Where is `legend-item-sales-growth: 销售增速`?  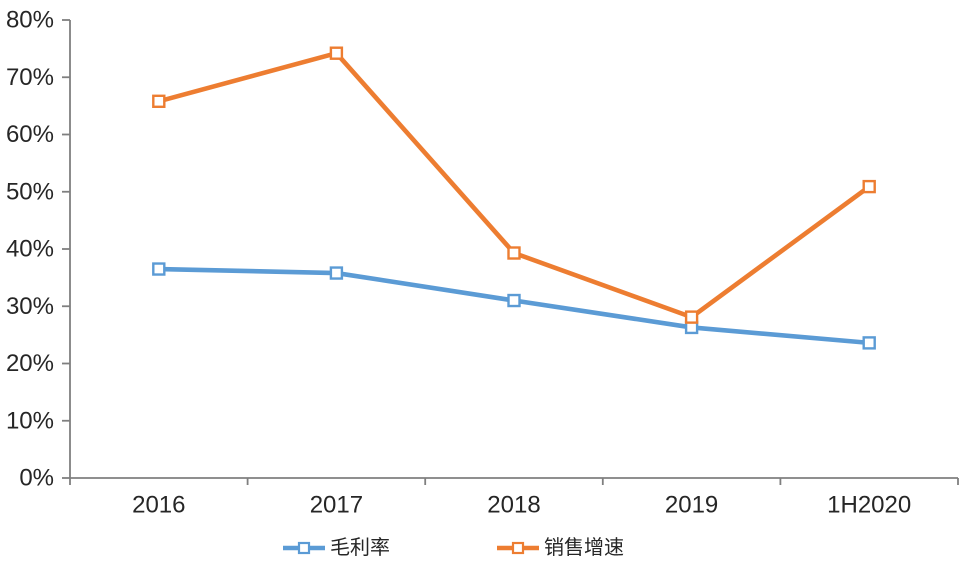 legend-item-sales-growth: 销售增速 is located at coordinates (560, 547).